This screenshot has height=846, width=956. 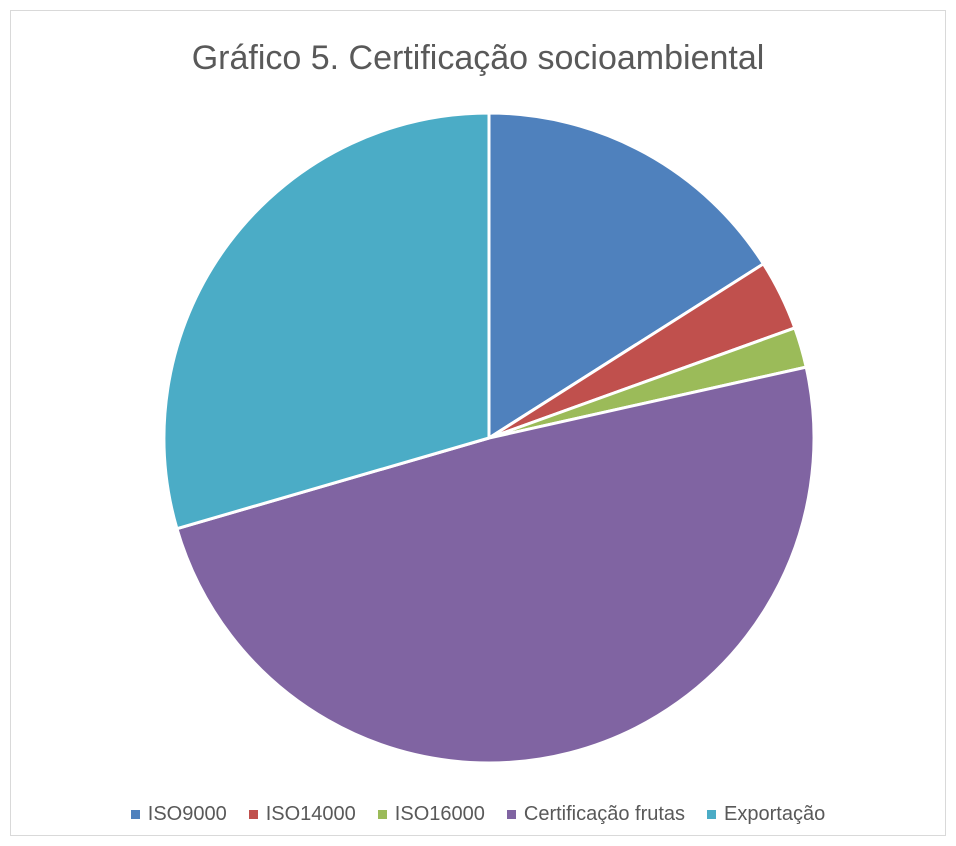 What do you see at coordinates (310, 814) in the screenshot?
I see `legend-label: ISO14000` at bounding box center [310, 814].